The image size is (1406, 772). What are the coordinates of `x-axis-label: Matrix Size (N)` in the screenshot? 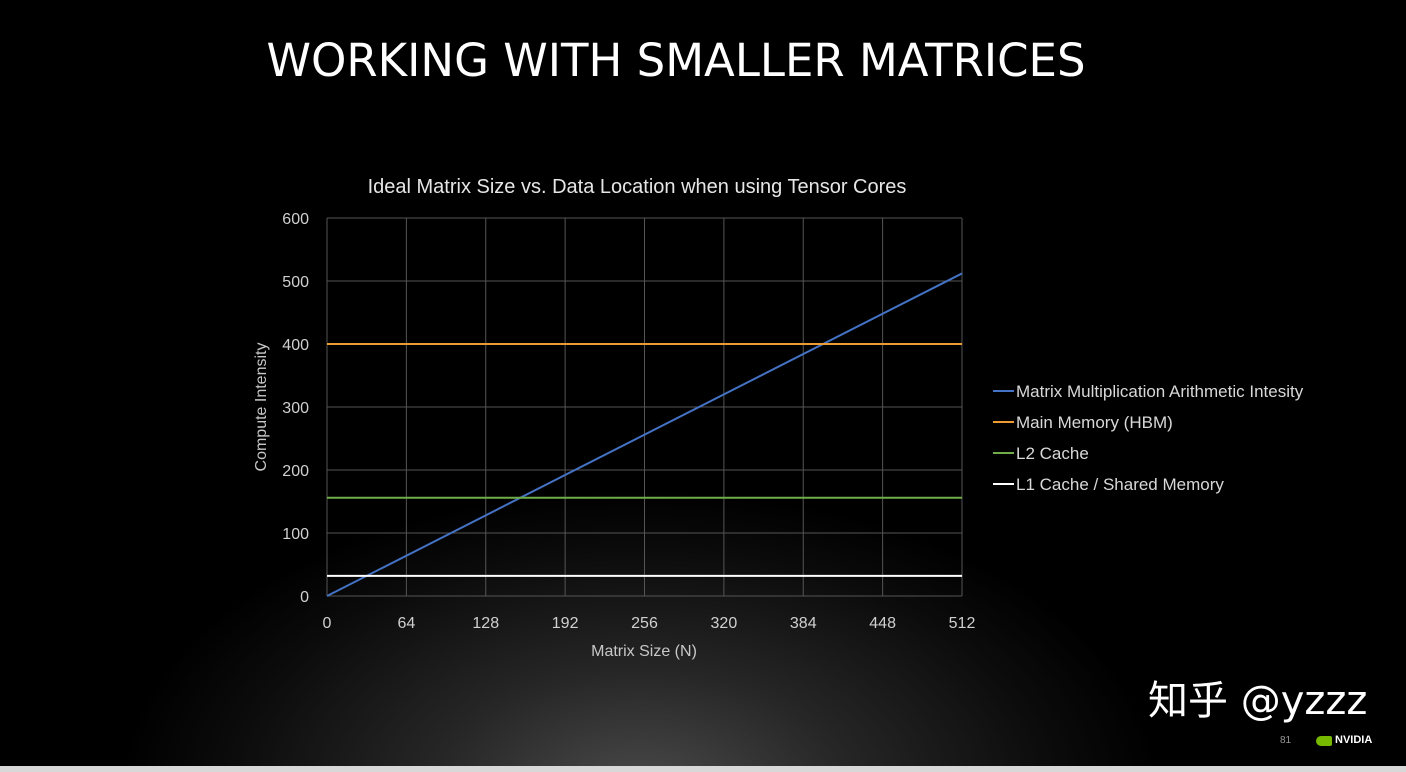 It's located at (644, 651).